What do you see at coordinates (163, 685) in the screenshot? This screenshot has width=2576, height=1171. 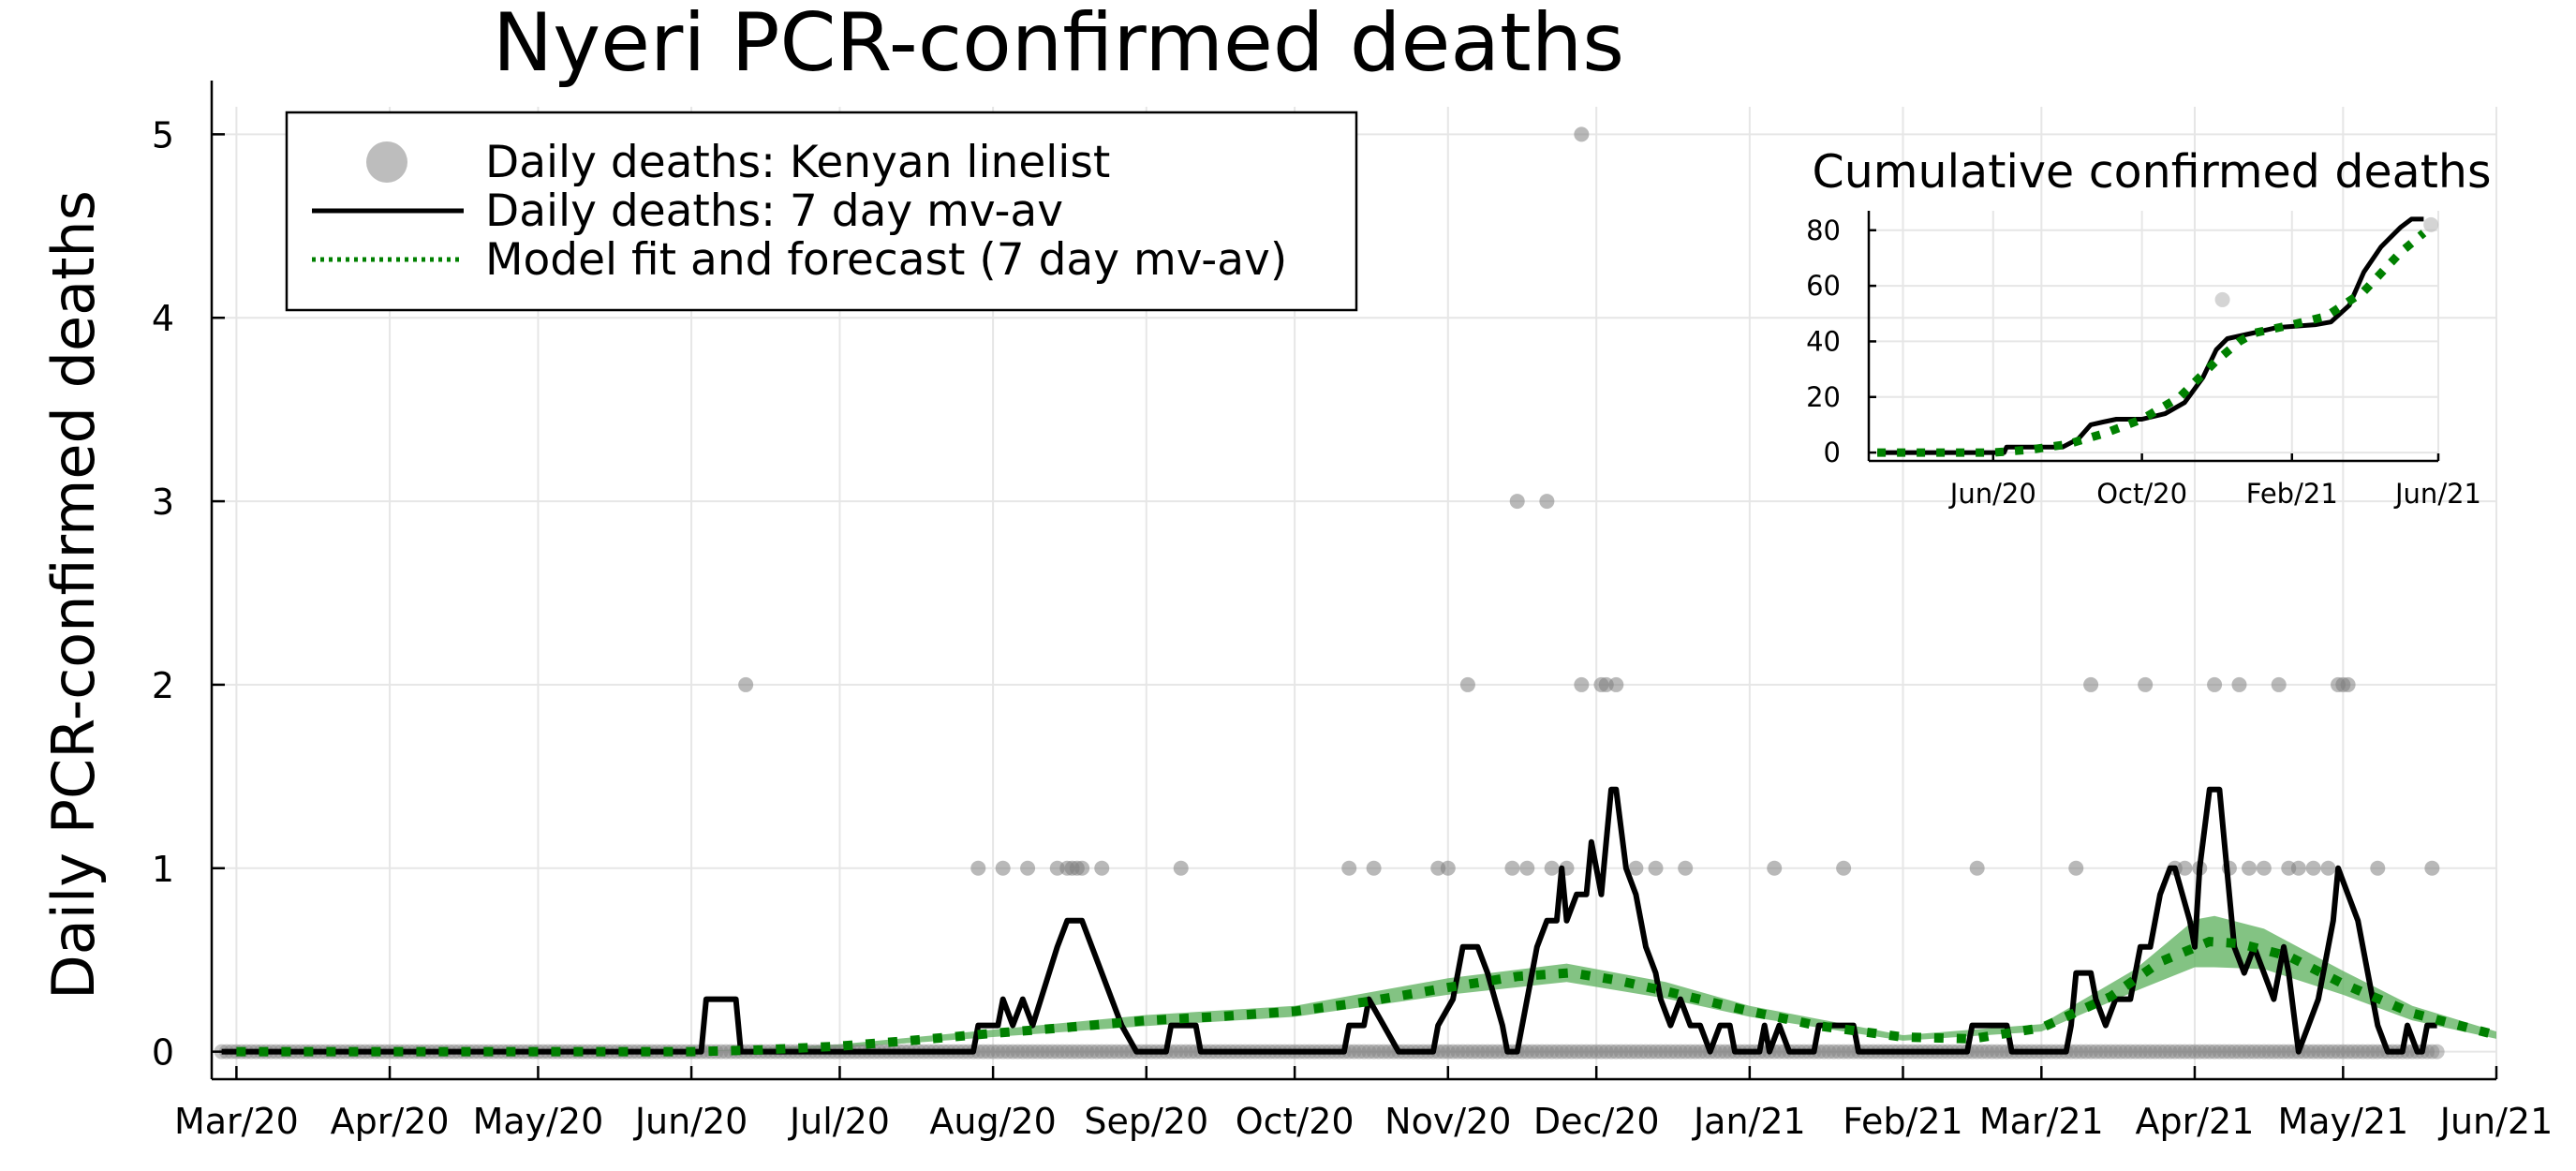 I see `y-tick-label: 2` at bounding box center [163, 685].